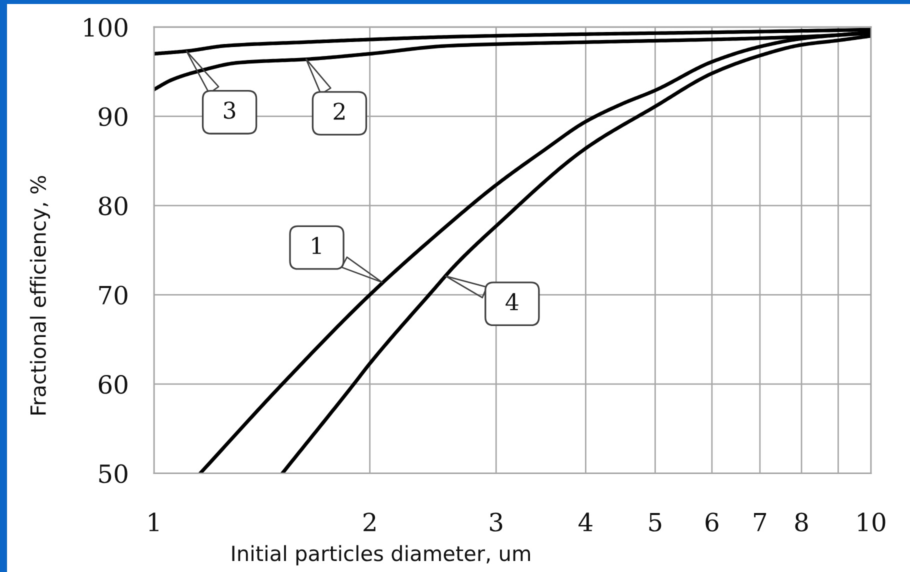  What do you see at coordinates (585, 522) in the screenshot?
I see `x-tick-label: 4` at bounding box center [585, 522].